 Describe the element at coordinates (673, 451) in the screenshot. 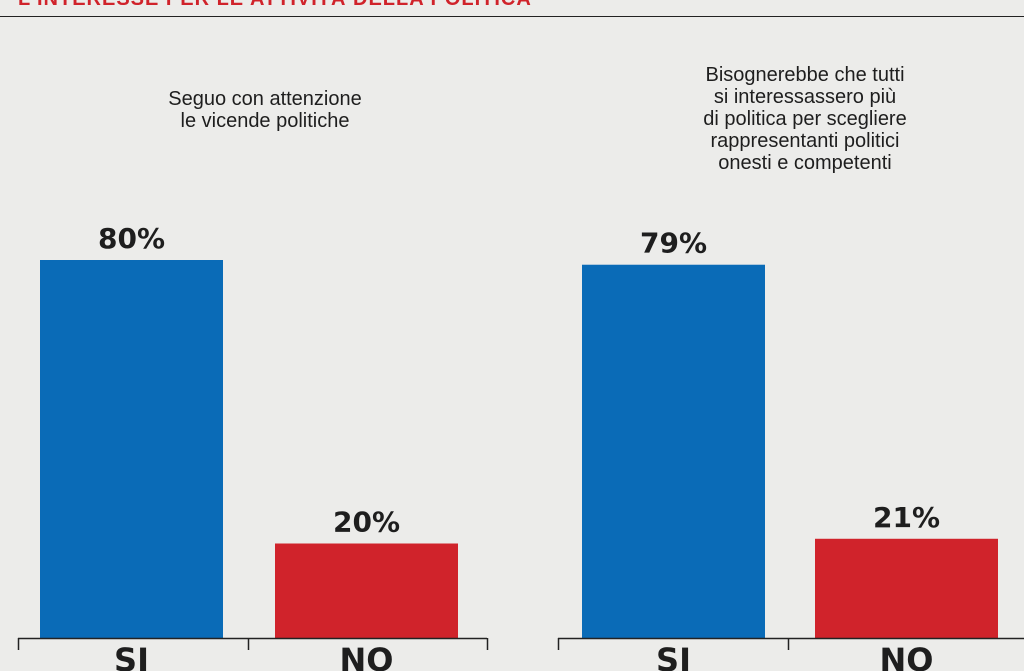

I see `bar-right-si` at that location.